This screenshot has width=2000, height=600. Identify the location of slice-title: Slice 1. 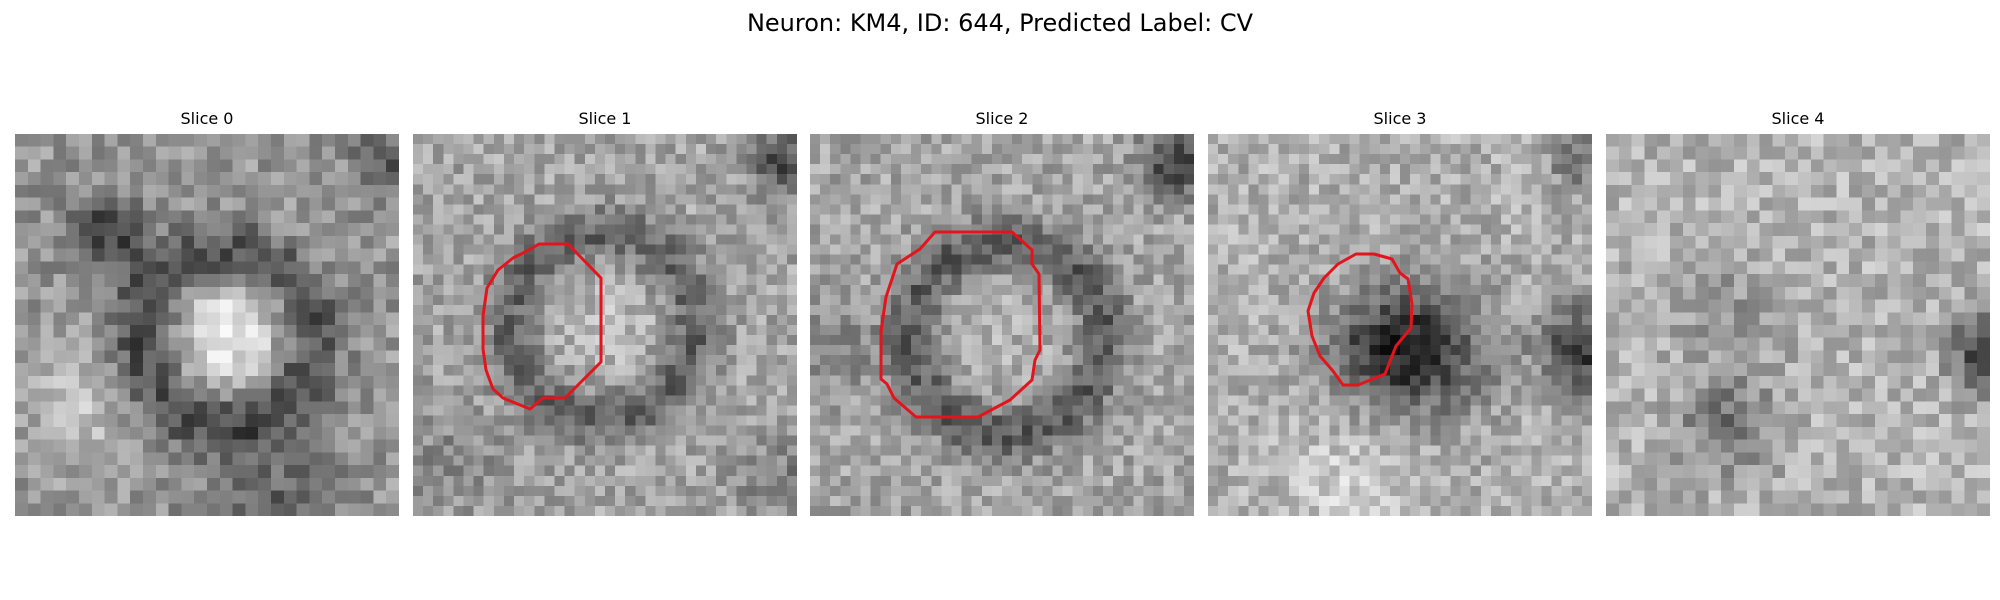
(605, 118).